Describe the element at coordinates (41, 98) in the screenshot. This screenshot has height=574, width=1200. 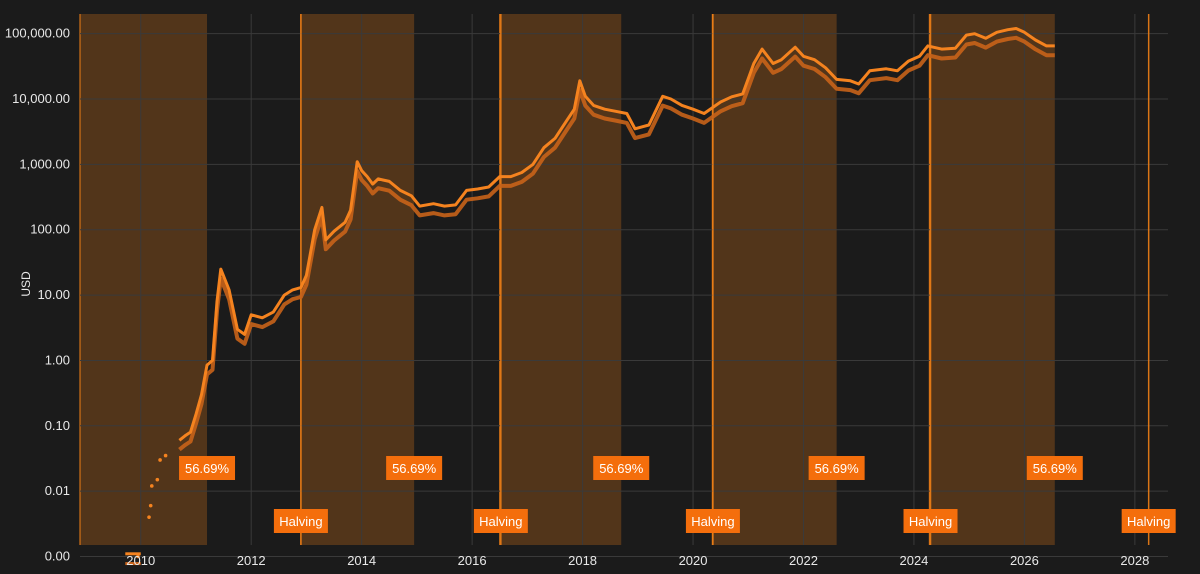
I see `y-tick-label-7: 10,000.00` at that location.